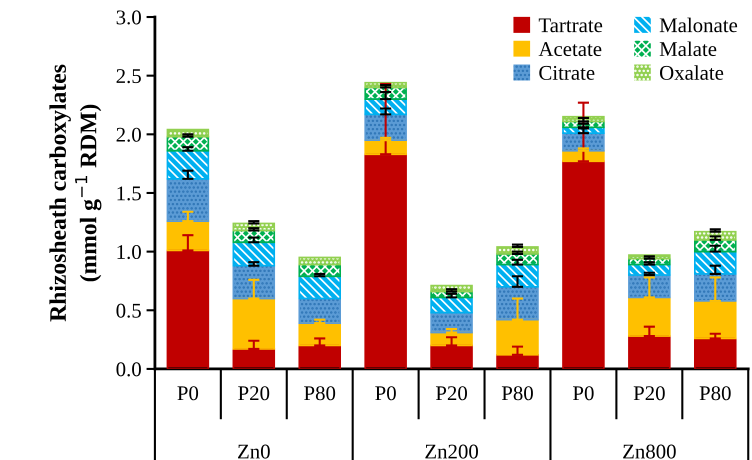 This screenshot has width=752, height=460. What do you see at coordinates (129, 193) in the screenshot?
I see `y-tick-label: 1.5` at bounding box center [129, 193].